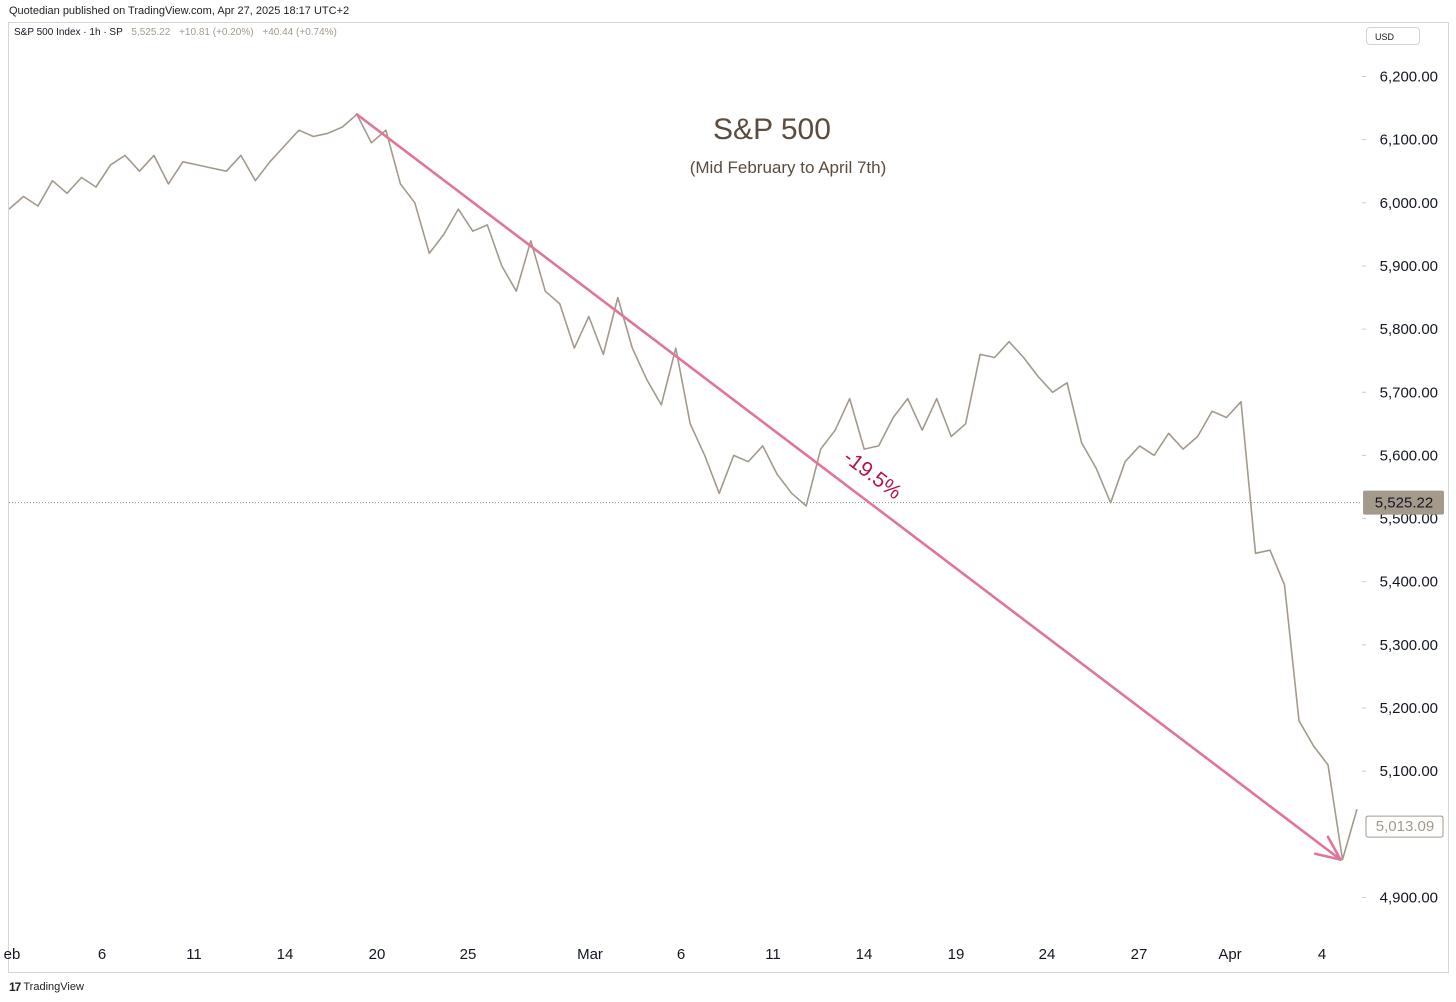 The width and height of the screenshot is (1456, 1002). What do you see at coordinates (1047, 954) in the screenshot?
I see `x-tick-label: 24` at bounding box center [1047, 954].